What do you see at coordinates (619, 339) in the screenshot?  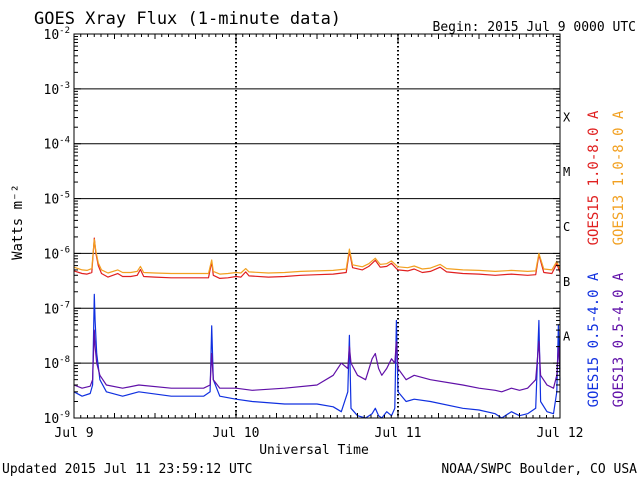 I see `legend-entry-4: GOES13 0.5-4.0 A` at bounding box center [619, 339].